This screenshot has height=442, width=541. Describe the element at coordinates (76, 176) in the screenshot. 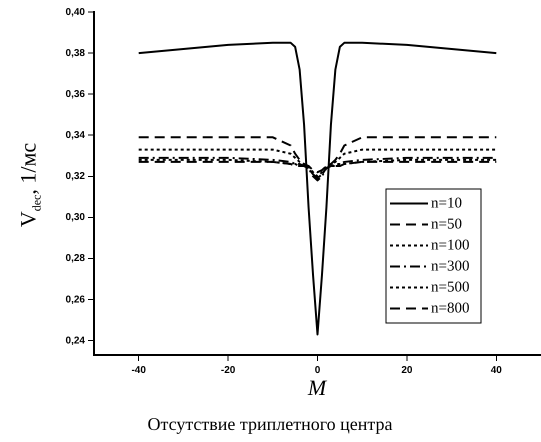

I see `y-tick-label: 0,32` at that location.